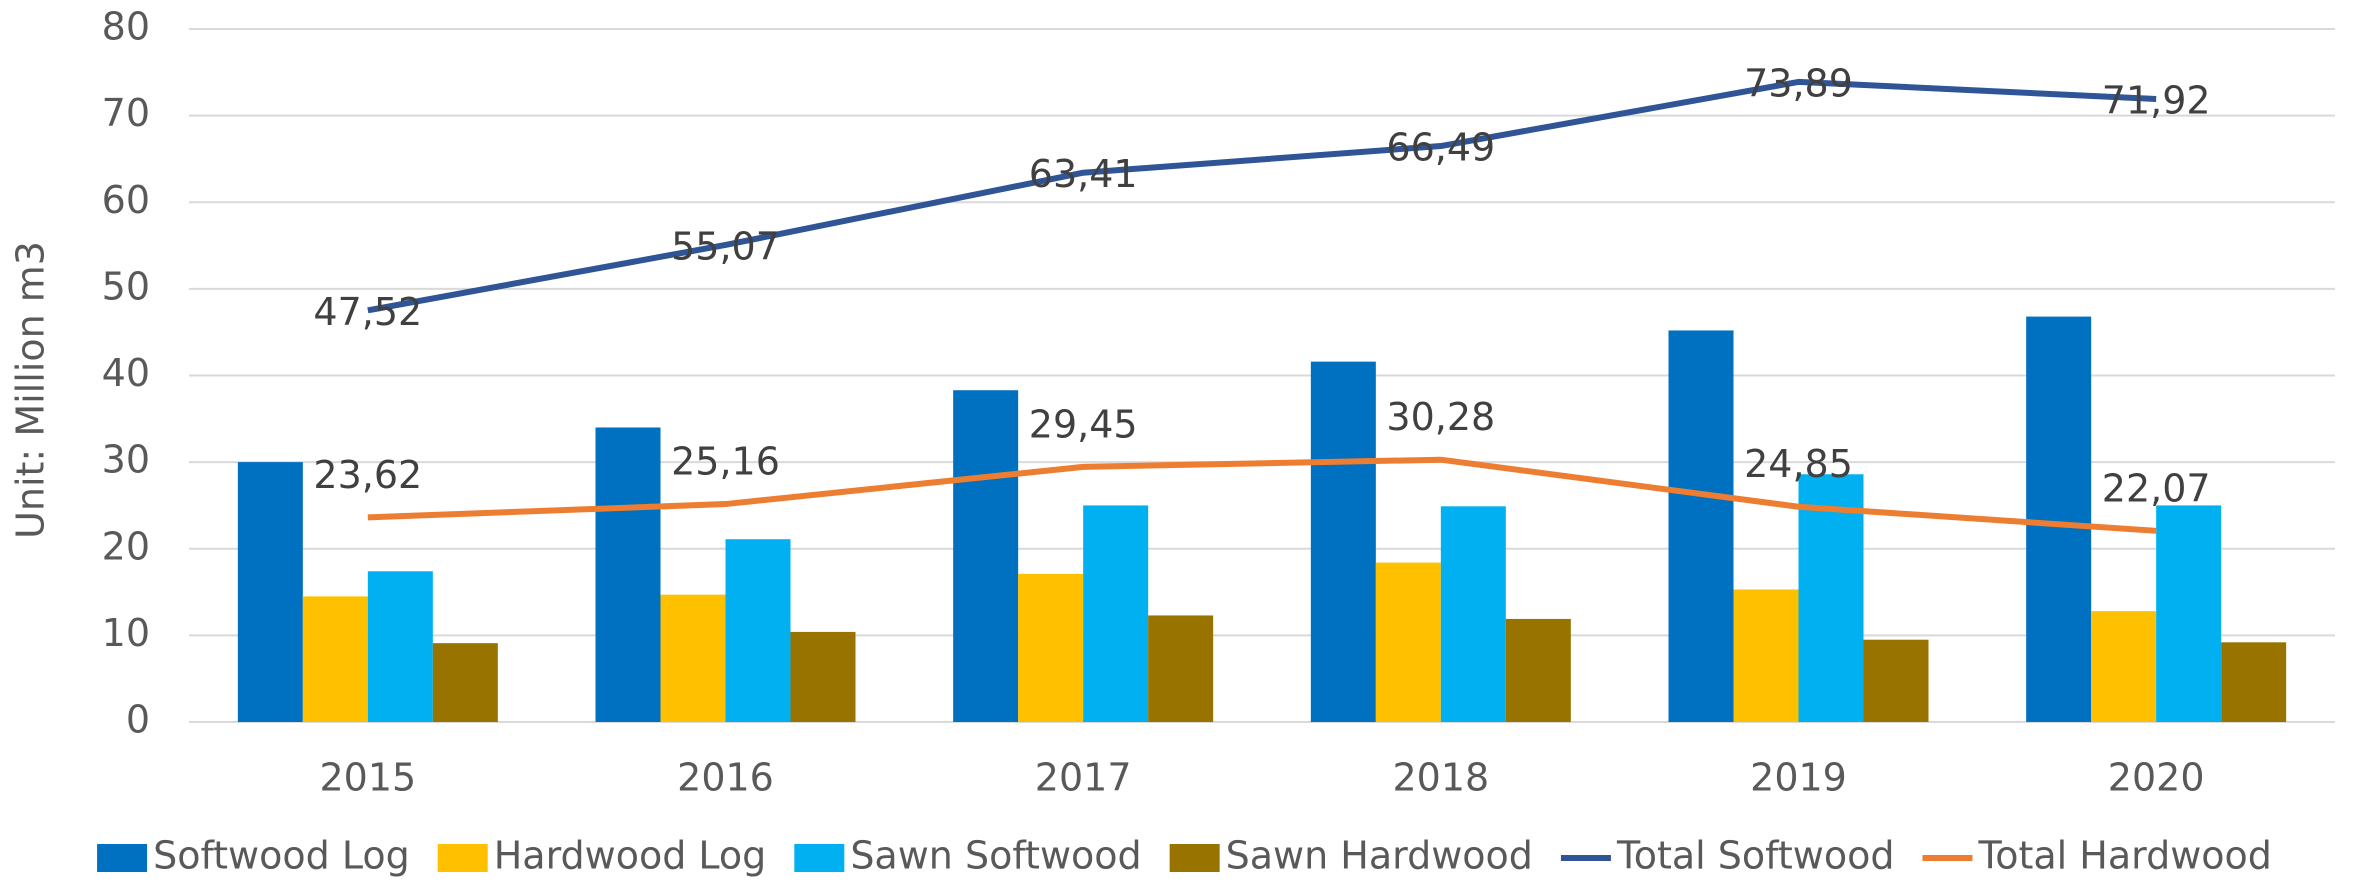  What do you see at coordinates (126, 27) in the screenshot?
I see `y-tick-label: 80` at bounding box center [126, 27].